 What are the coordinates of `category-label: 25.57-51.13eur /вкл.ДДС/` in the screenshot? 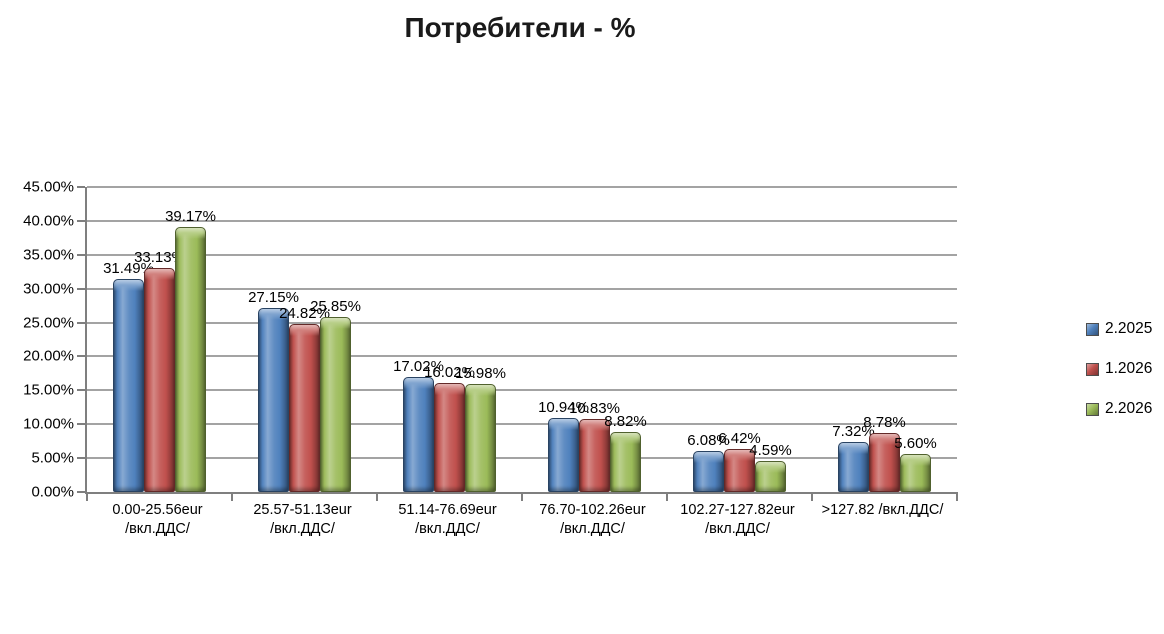 It's located at (302, 519).